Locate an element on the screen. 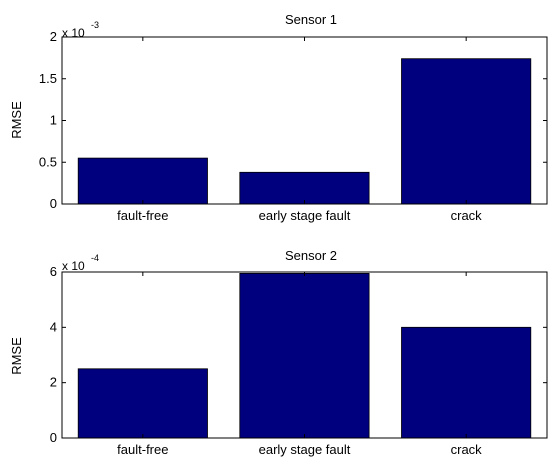 The width and height of the screenshot is (556, 462). sensor-2-exponent: x 10 -4 is located at coordinates (80, 263).